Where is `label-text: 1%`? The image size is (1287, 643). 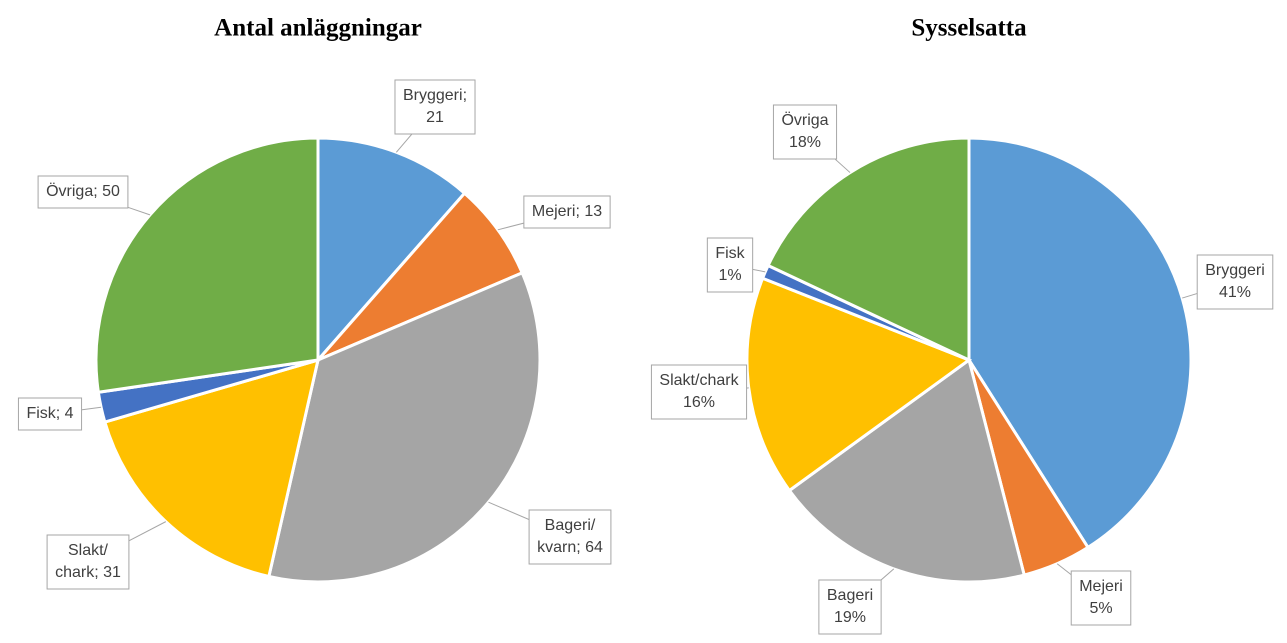
label-text: 1% is located at coordinates (729, 275).